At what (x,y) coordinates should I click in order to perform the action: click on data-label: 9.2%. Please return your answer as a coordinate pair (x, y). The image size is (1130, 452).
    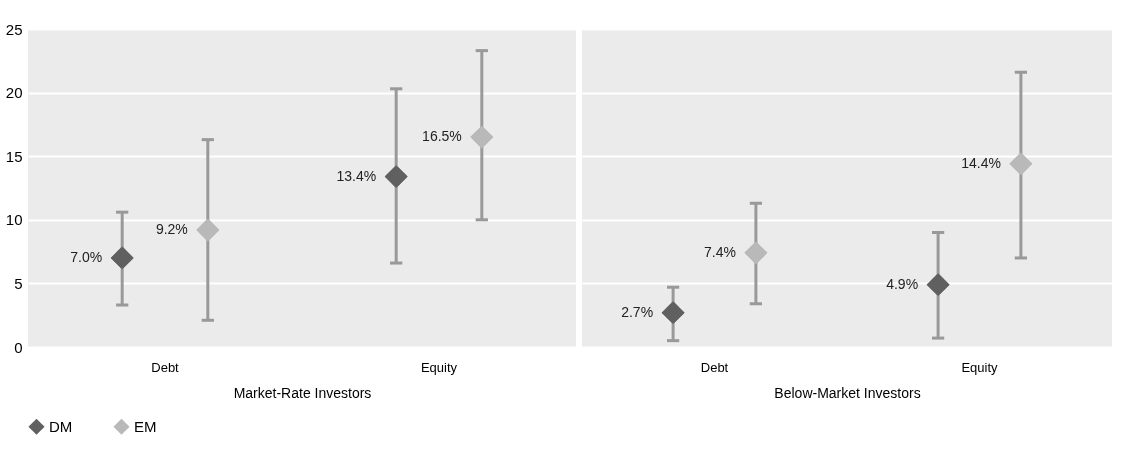
    Looking at the image, I should click on (171, 228).